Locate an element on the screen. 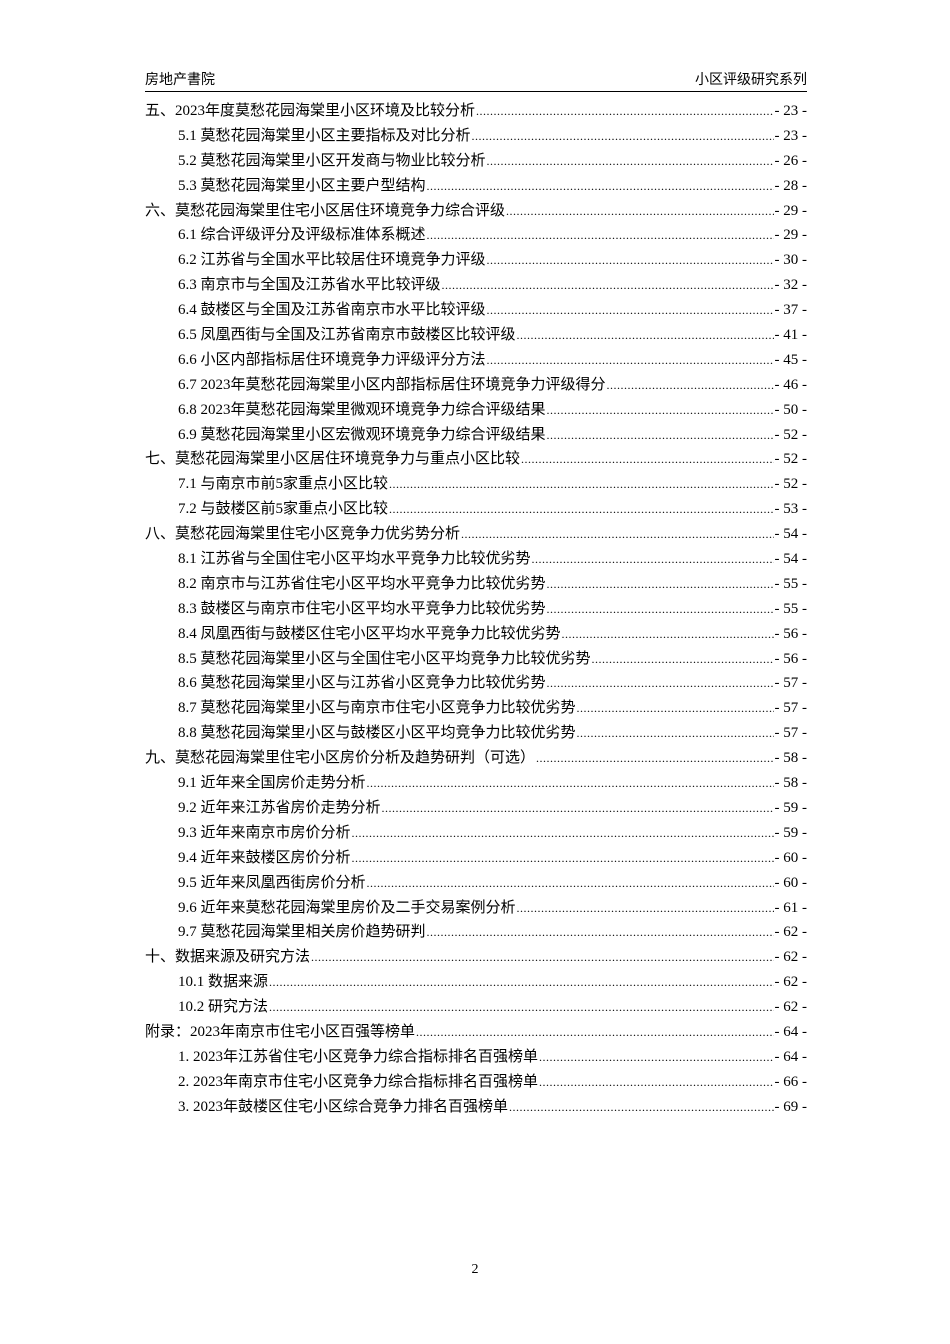 This screenshot has width=950, height=1344. toc-entry: 6.7 2023年莫愁花园海棠里小区内部指标居住环境竞争力评级得分 - 46 - is located at coordinates (476, 385).